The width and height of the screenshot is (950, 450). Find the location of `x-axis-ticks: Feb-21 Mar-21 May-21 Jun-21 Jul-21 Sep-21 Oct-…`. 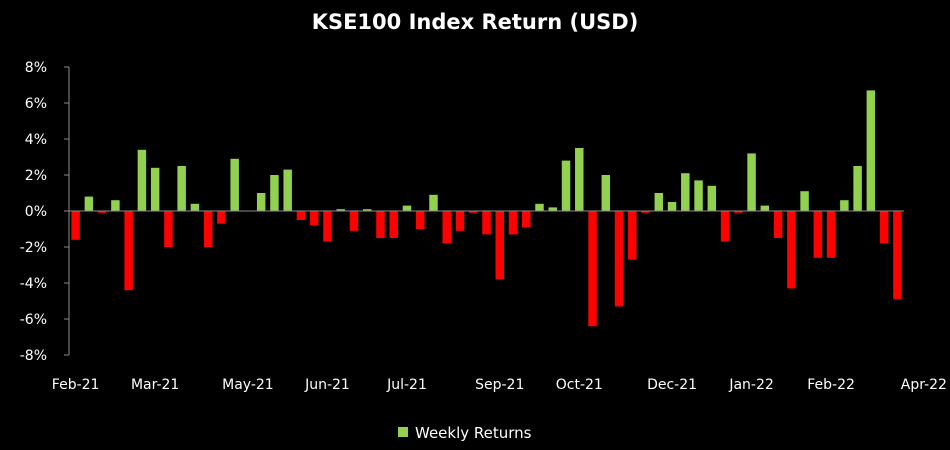

x-axis-ticks: Feb-21 Mar-21 May-21 Jun-21 Jul-21 Sep-21 Oct-… is located at coordinates (499, 385).